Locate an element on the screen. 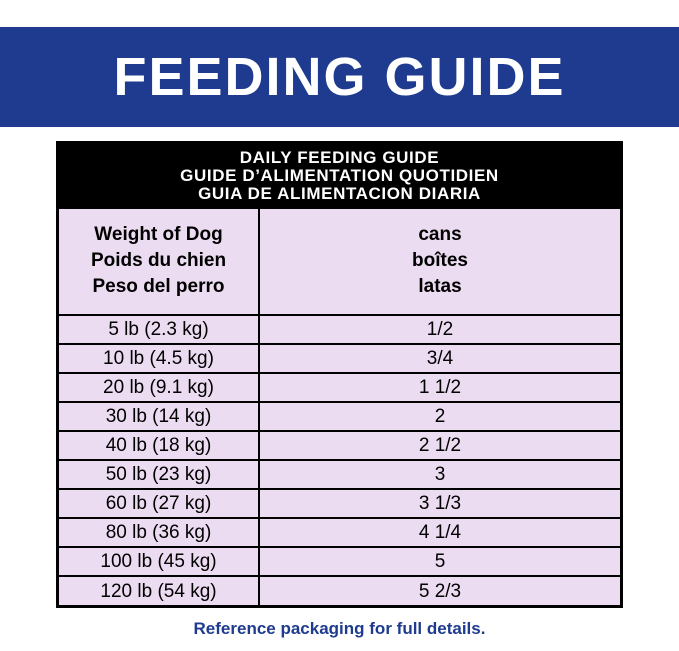  amount-header-en: cans is located at coordinates (440, 234).